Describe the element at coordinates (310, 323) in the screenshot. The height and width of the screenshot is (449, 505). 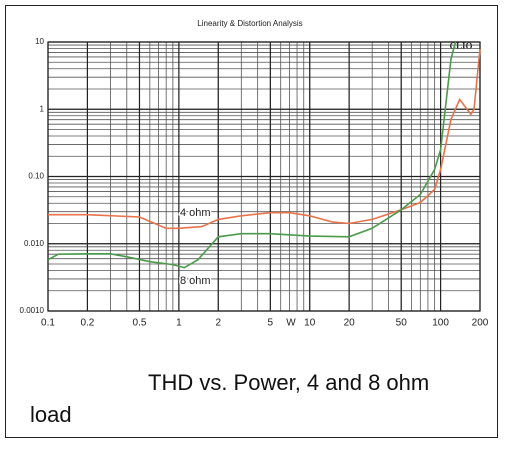
I see `x-tick-label: 10` at that location.